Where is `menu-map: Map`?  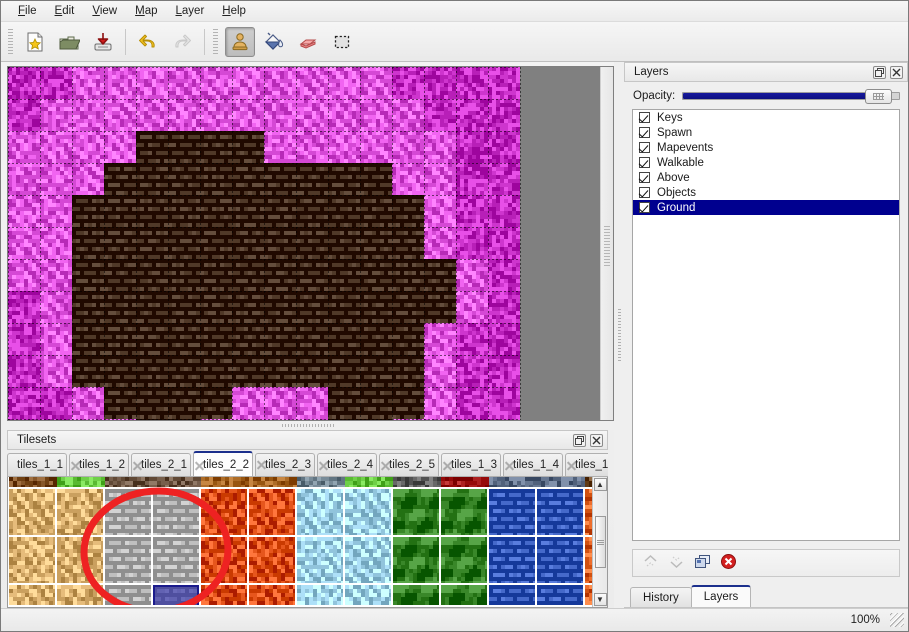 menu-map: Map is located at coordinates (146, 11).